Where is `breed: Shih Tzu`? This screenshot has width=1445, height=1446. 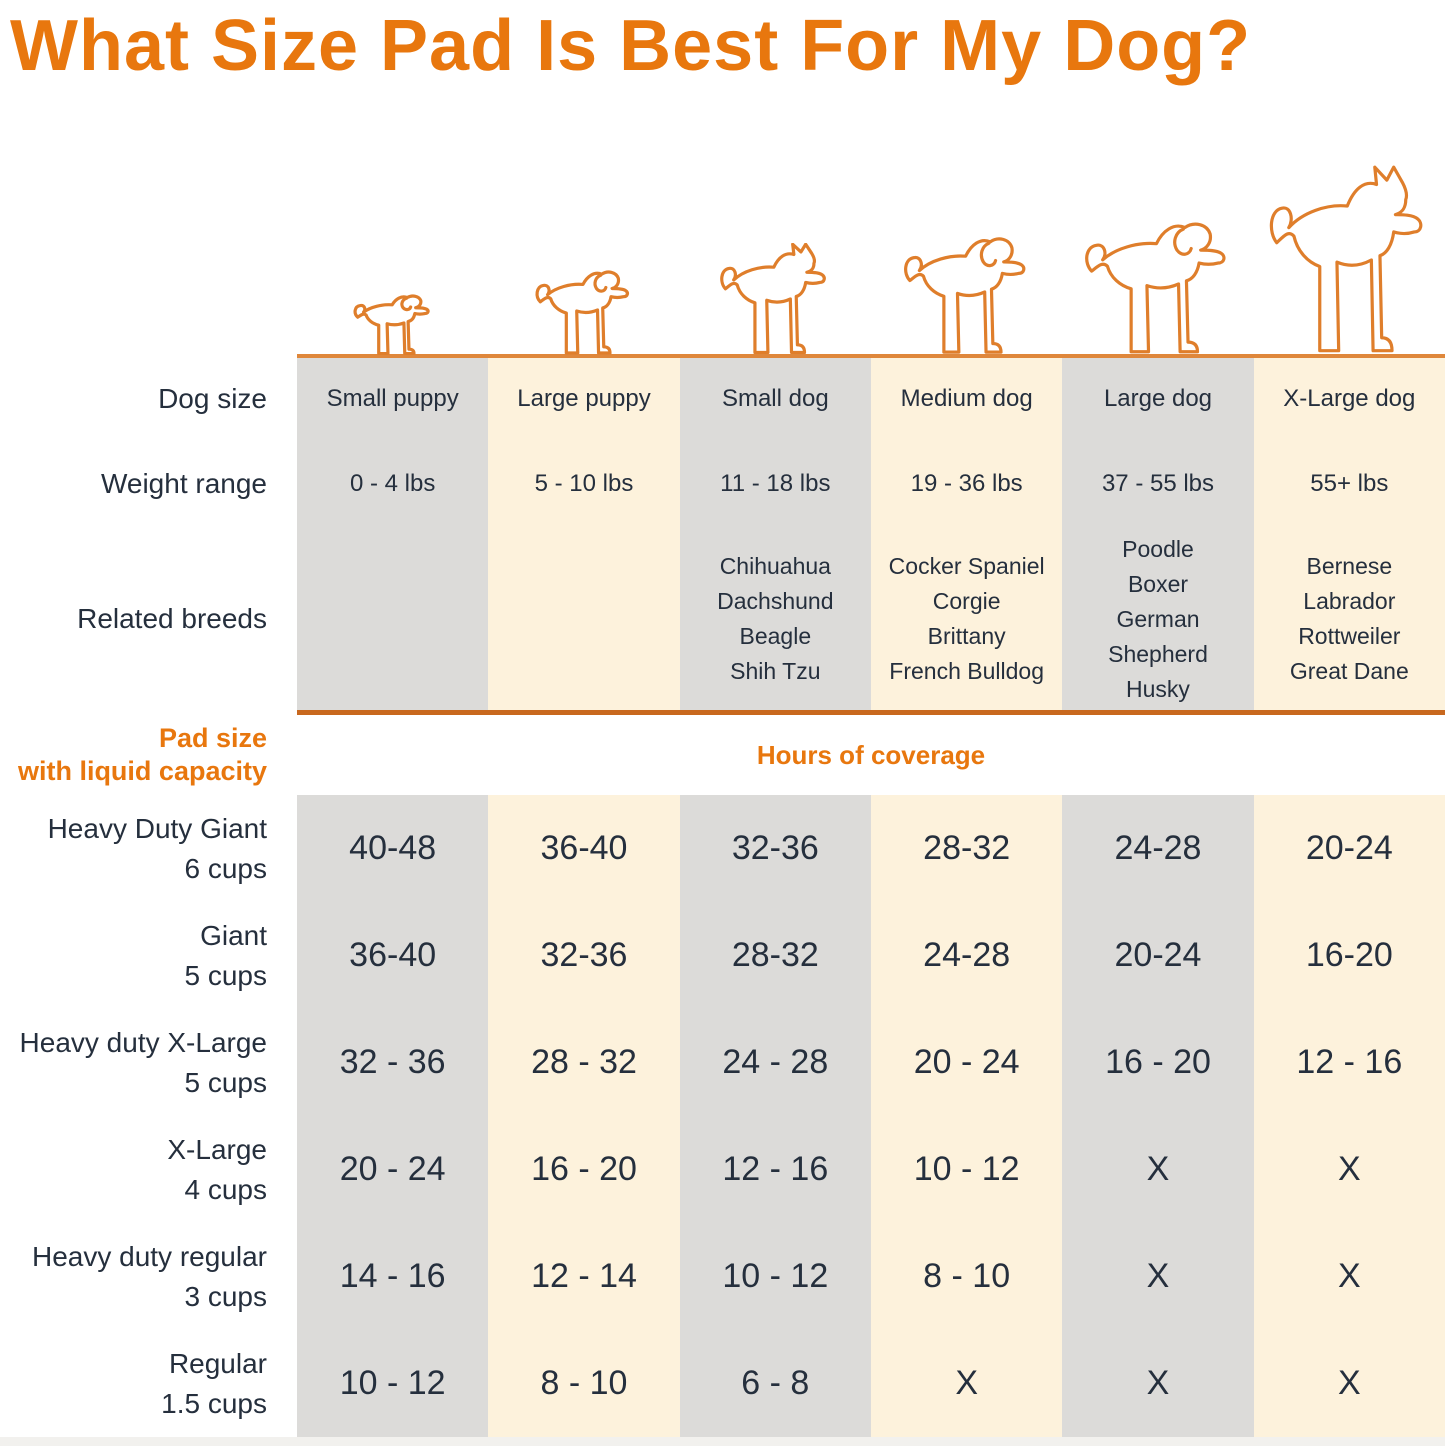 breed: Shih Tzu is located at coordinates (775, 671).